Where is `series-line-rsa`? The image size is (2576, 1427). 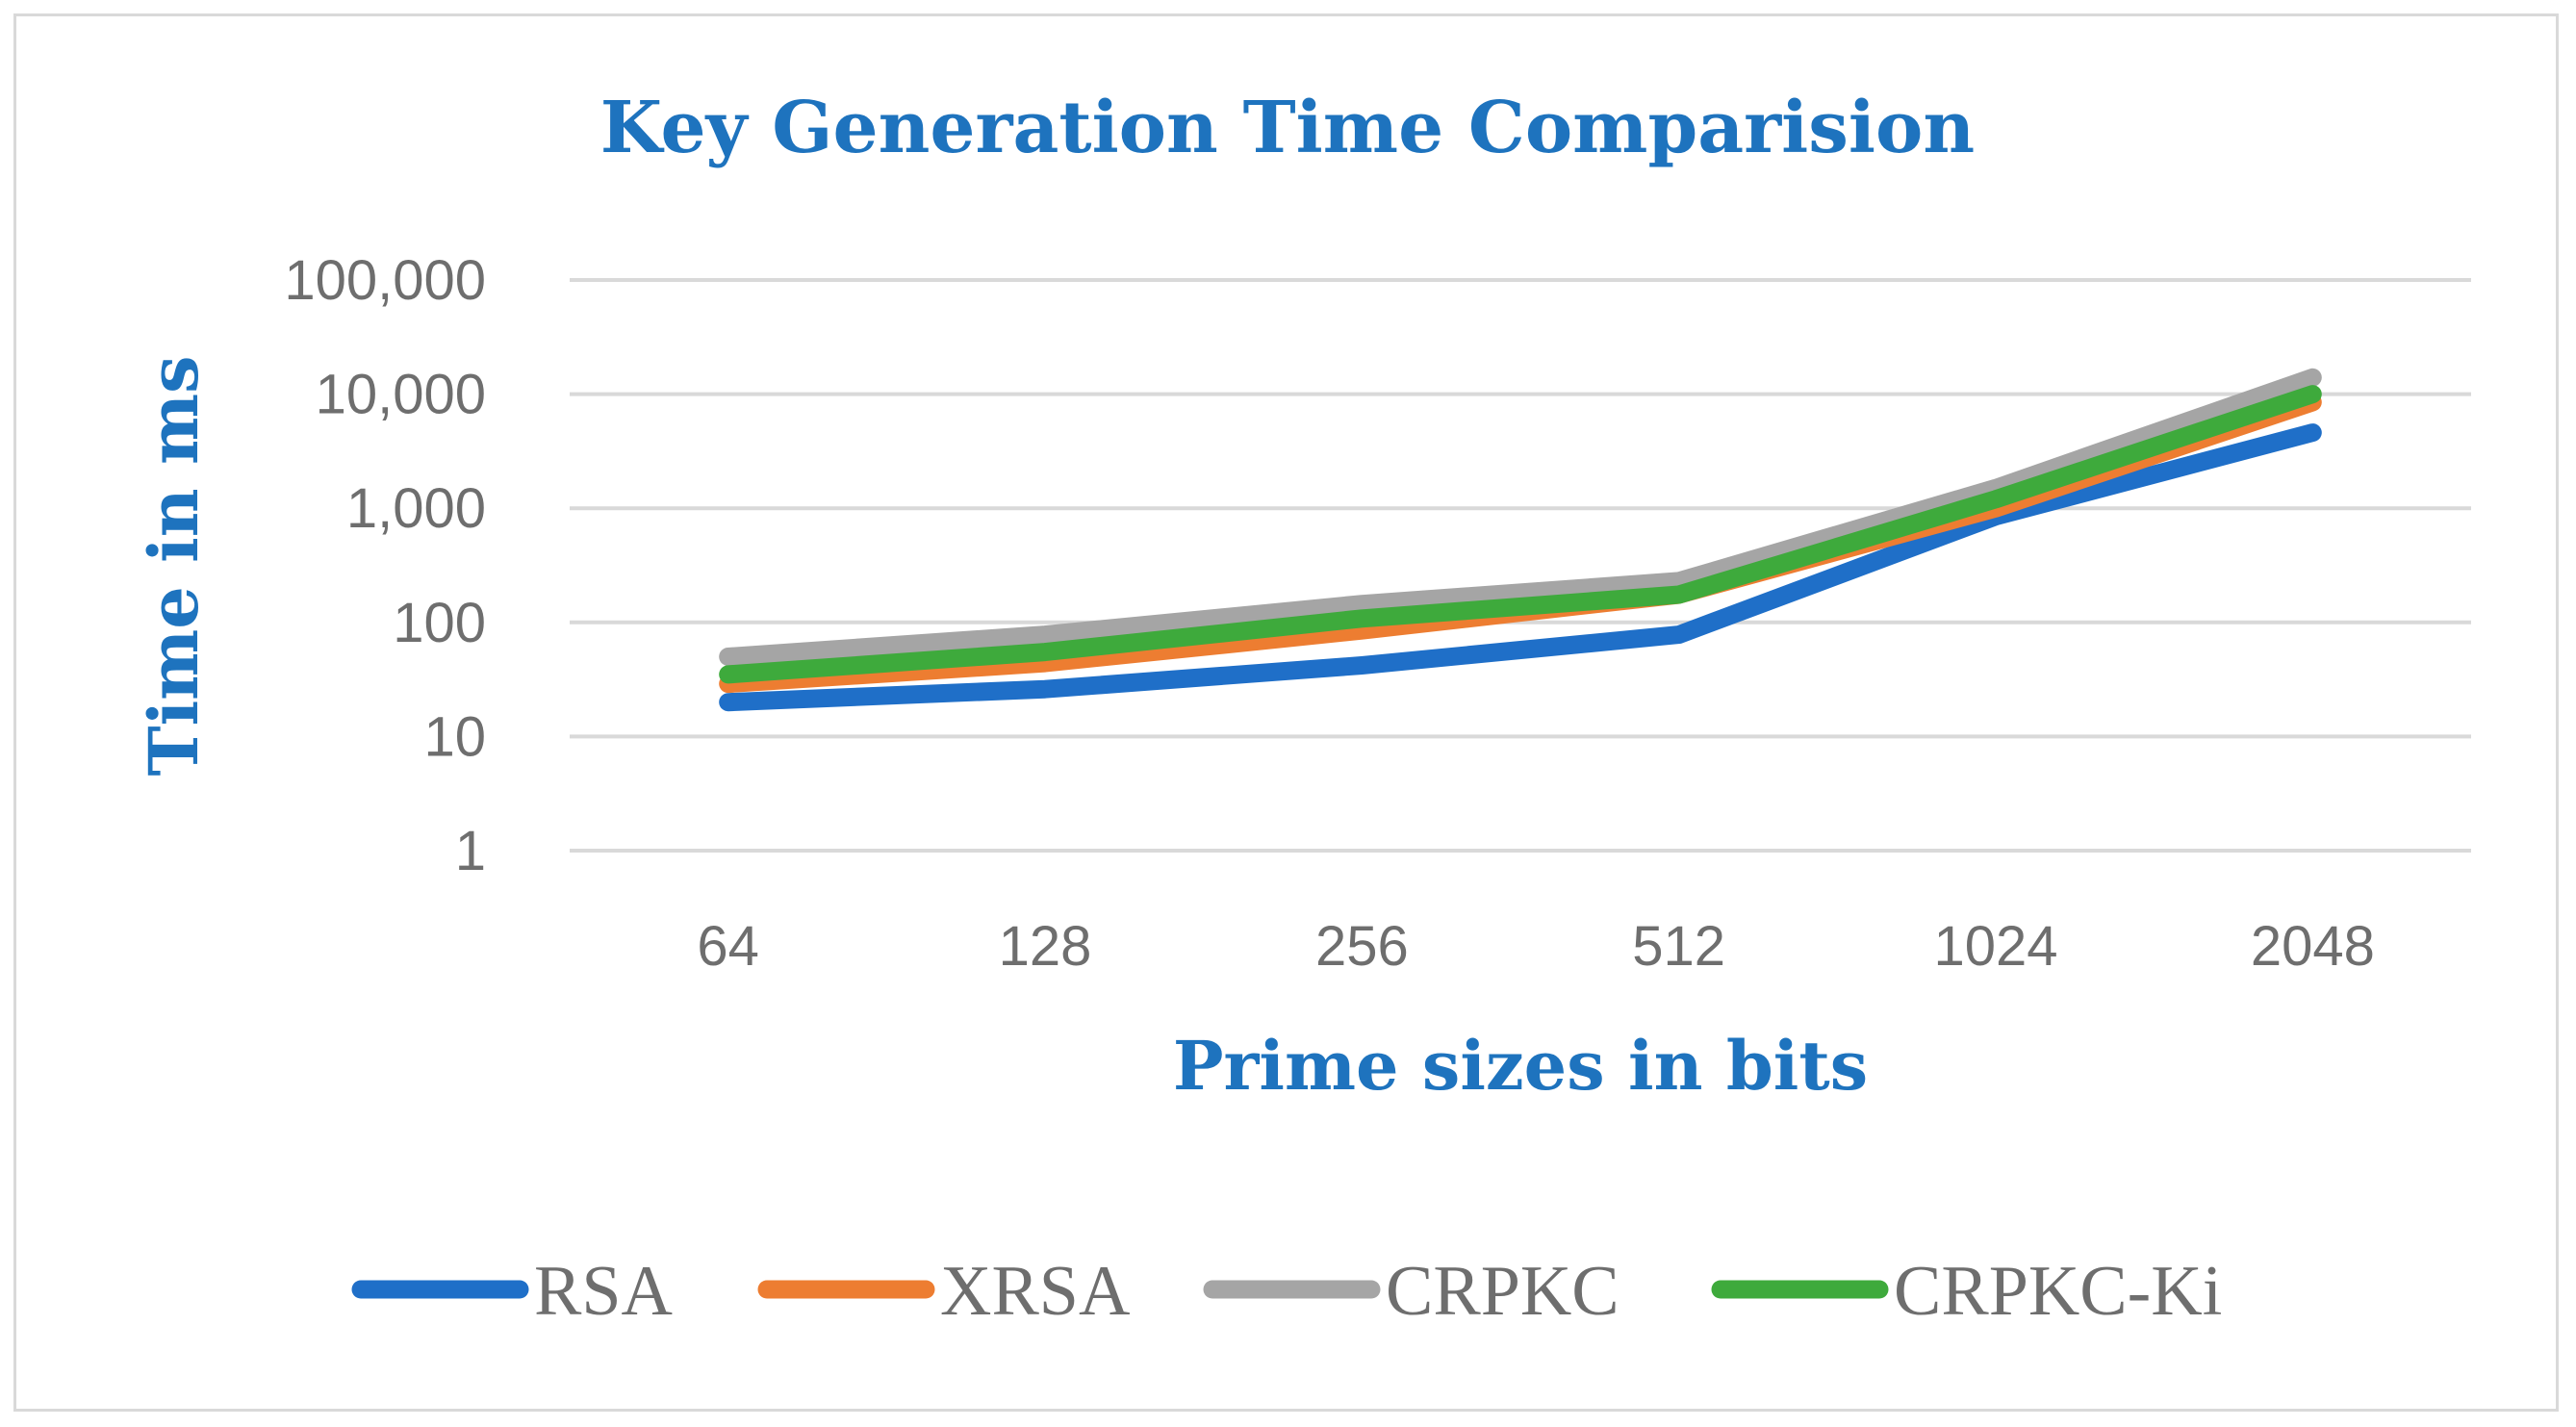
series-line-rsa is located at coordinates (1520, 567).